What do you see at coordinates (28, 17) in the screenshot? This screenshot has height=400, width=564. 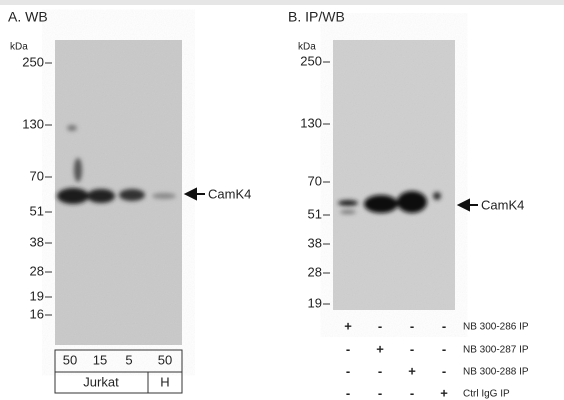 I see `panel-a-title: A. WB` at bounding box center [28, 17].